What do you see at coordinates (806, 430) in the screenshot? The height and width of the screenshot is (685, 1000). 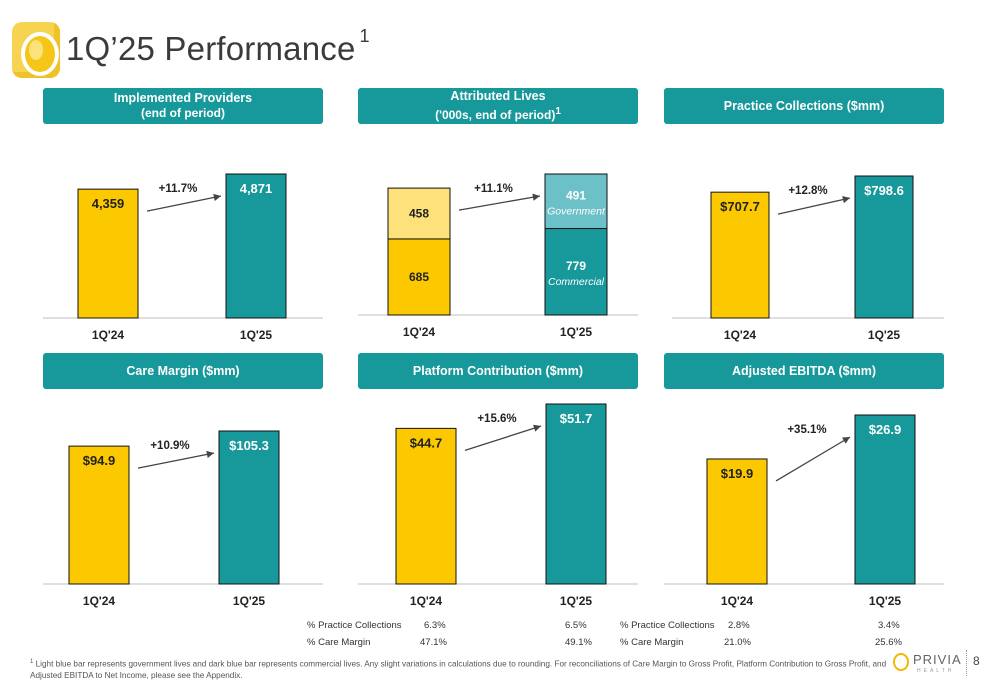 I see `growth-label: +35.1%` at bounding box center [806, 430].